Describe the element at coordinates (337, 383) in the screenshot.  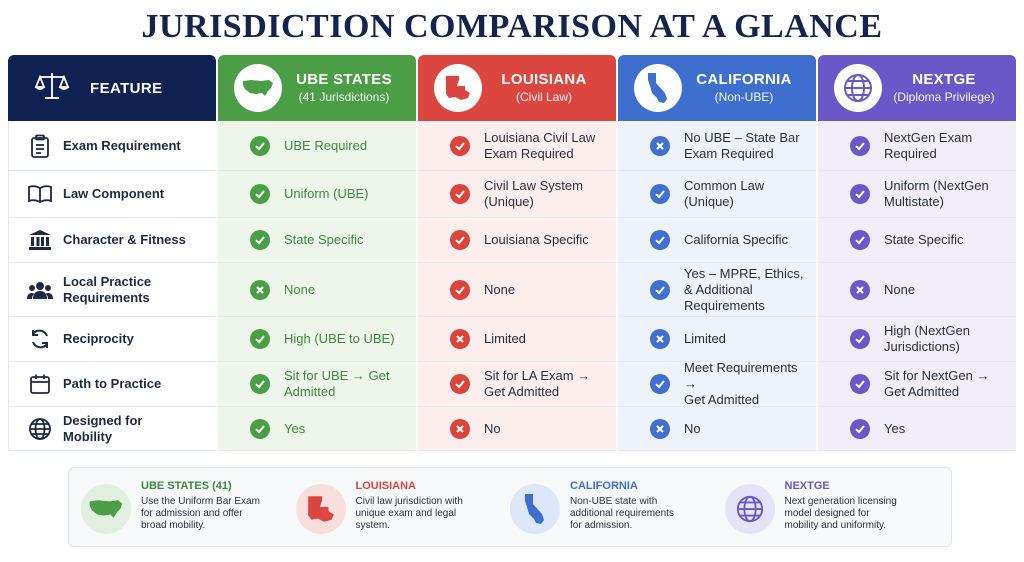
I see `cell-text: Sit for UBE → Get Admitted` at that location.